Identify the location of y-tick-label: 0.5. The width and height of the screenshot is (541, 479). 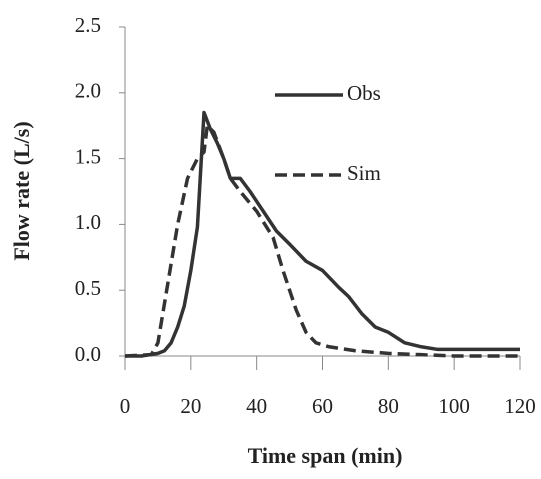
(88, 288).